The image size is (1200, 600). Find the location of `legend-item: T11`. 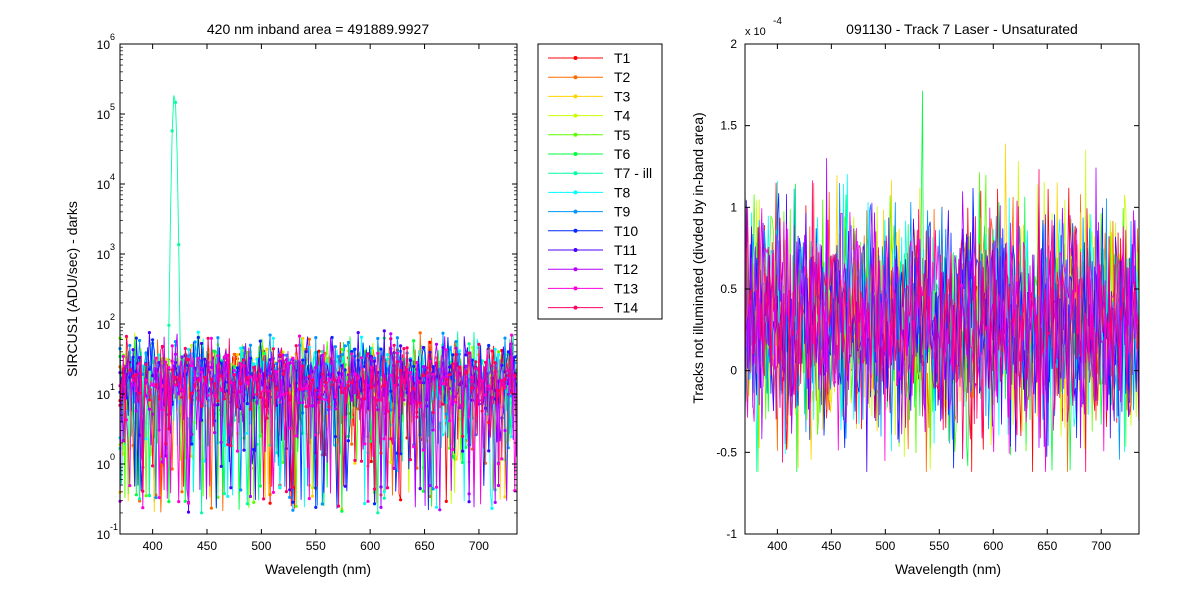

legend-item: T11 is located at coordinates (592, 250).